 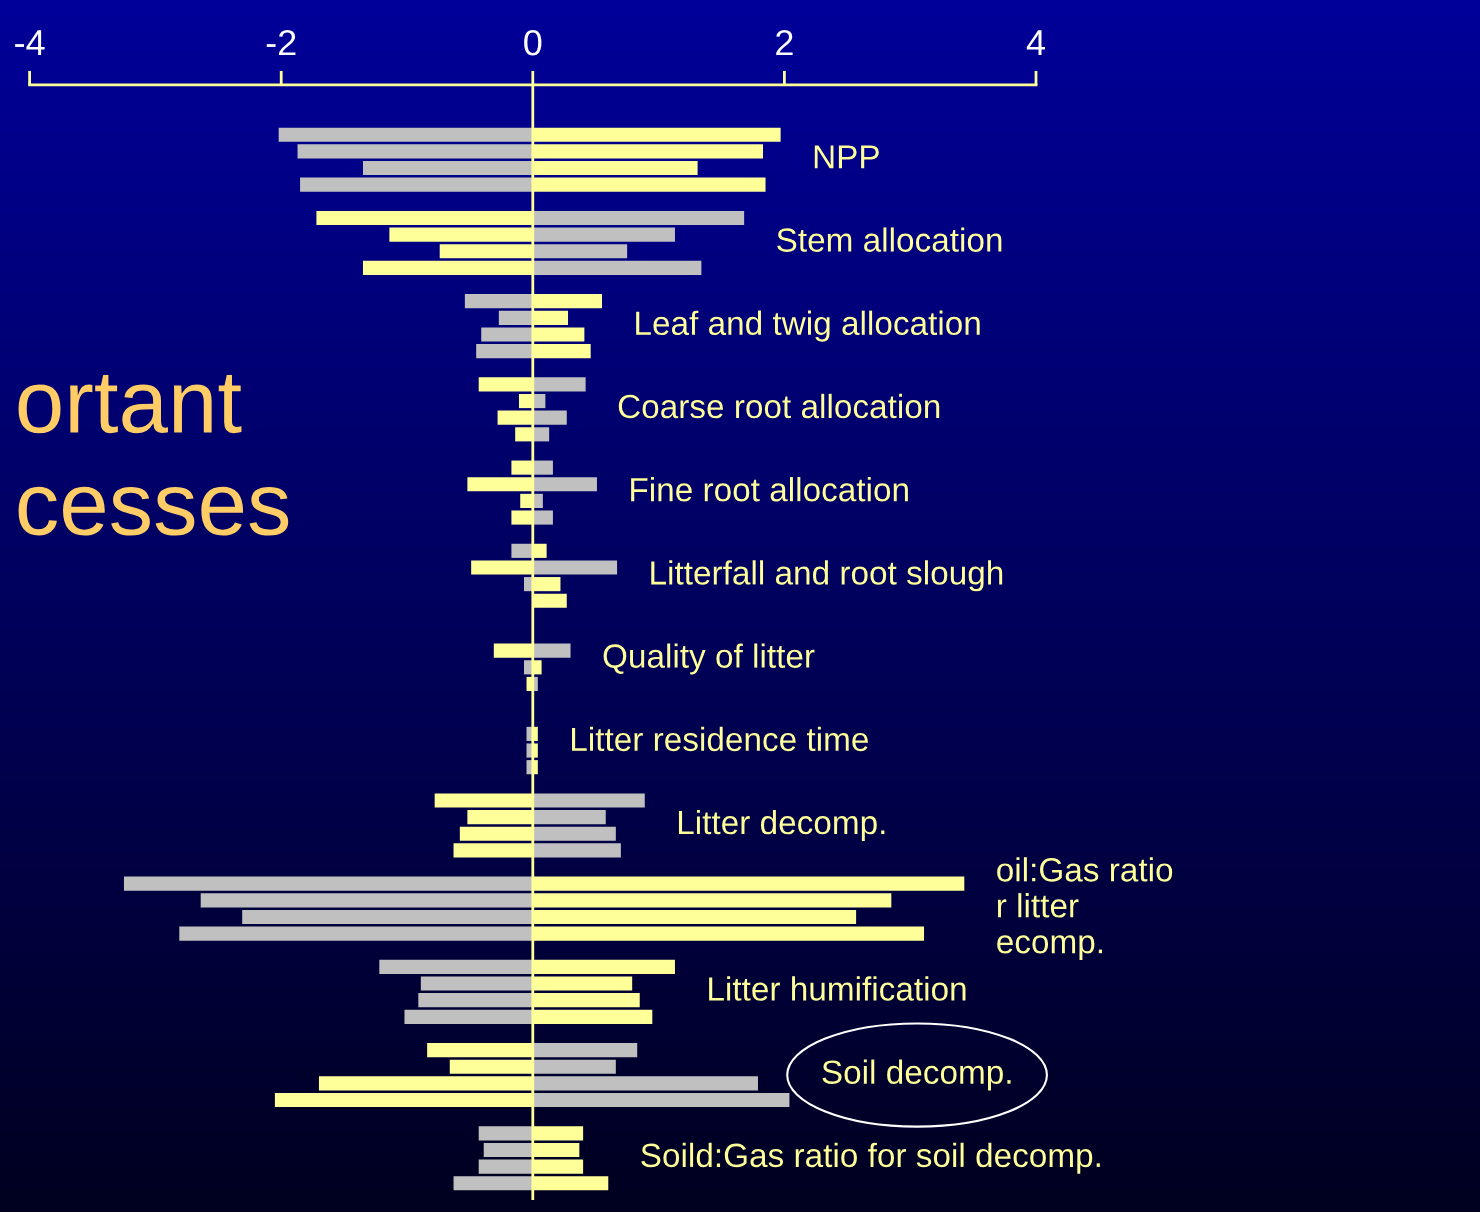 What do you see at coordinates (709, 659) in the screenshot?
I see `y-tick-label: Quality of litter` at bounding box center [709, 659].